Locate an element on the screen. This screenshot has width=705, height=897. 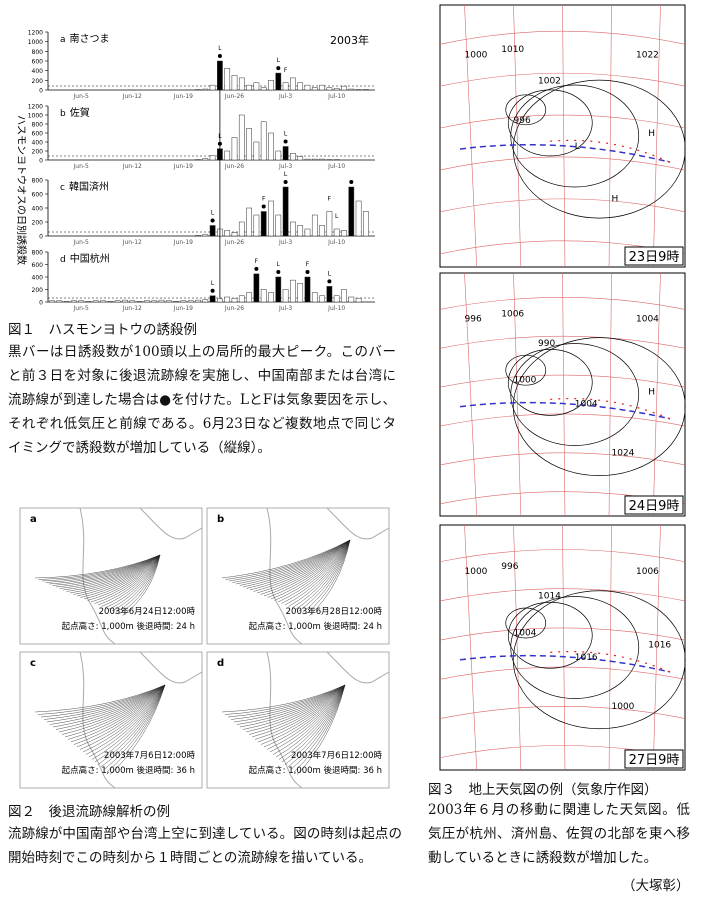
front is located at coordinates (565, 663).